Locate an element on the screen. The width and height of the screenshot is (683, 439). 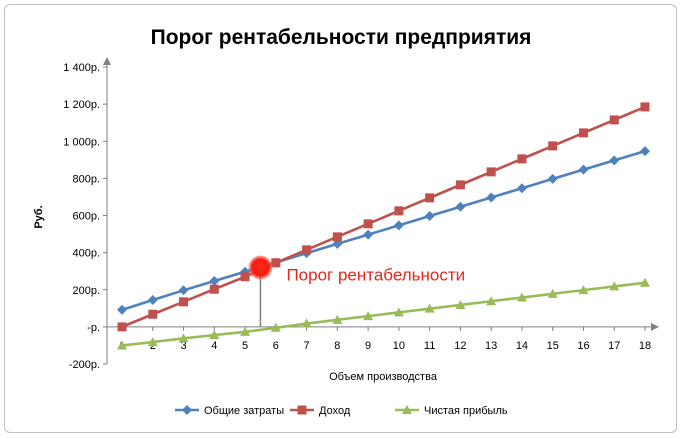
break-even-point is located at coordinates (260, 267).